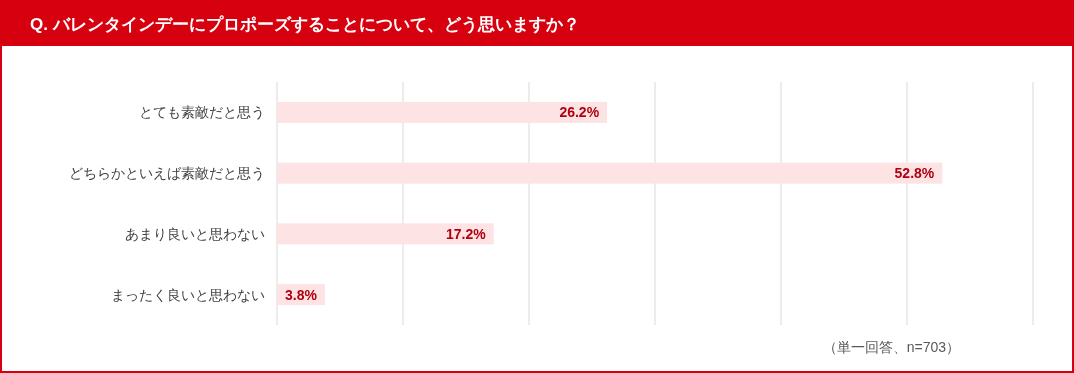 The height and width of the screenshot is (373, 1074). Describe the element at coordinates (579, 112) in the screenshot. I see `data-label: 26.2%` at that location.